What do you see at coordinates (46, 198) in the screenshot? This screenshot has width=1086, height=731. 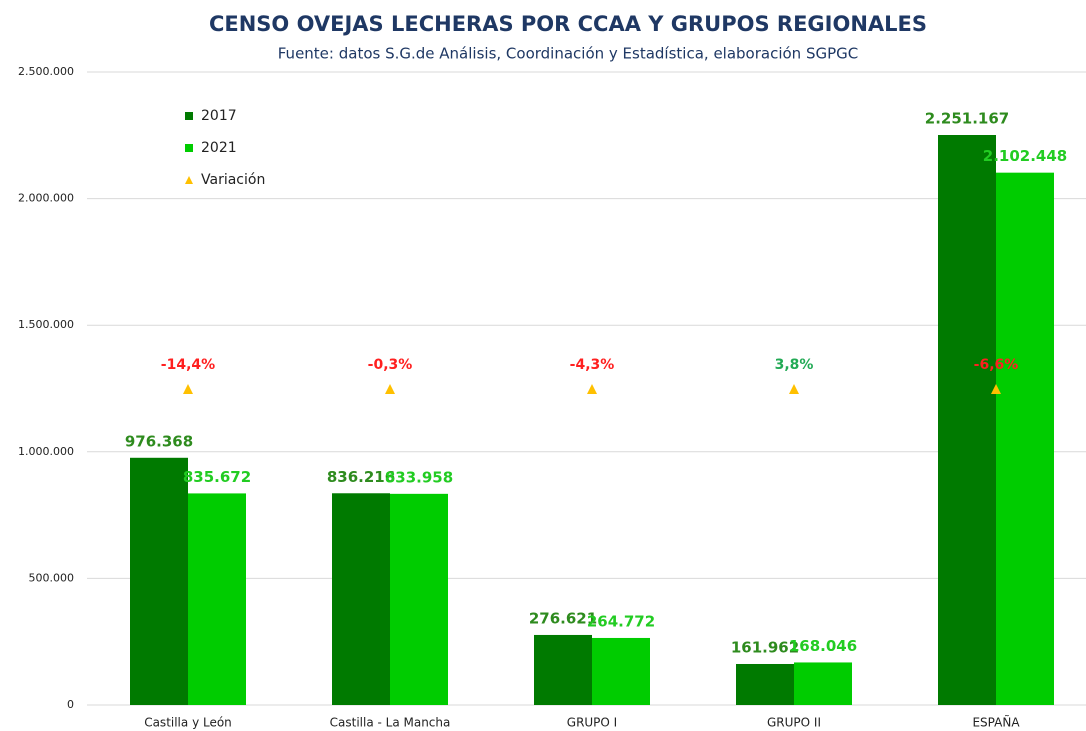 I see `y-tick-label: 2.000.000` at bounding box center [46, 198].